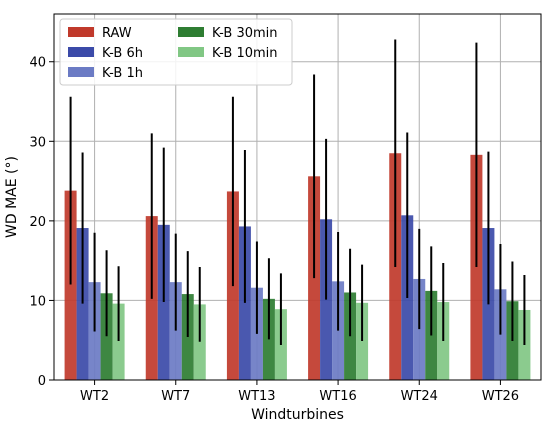  I want to click on x-tick-label: WT16, so click(337, 396).